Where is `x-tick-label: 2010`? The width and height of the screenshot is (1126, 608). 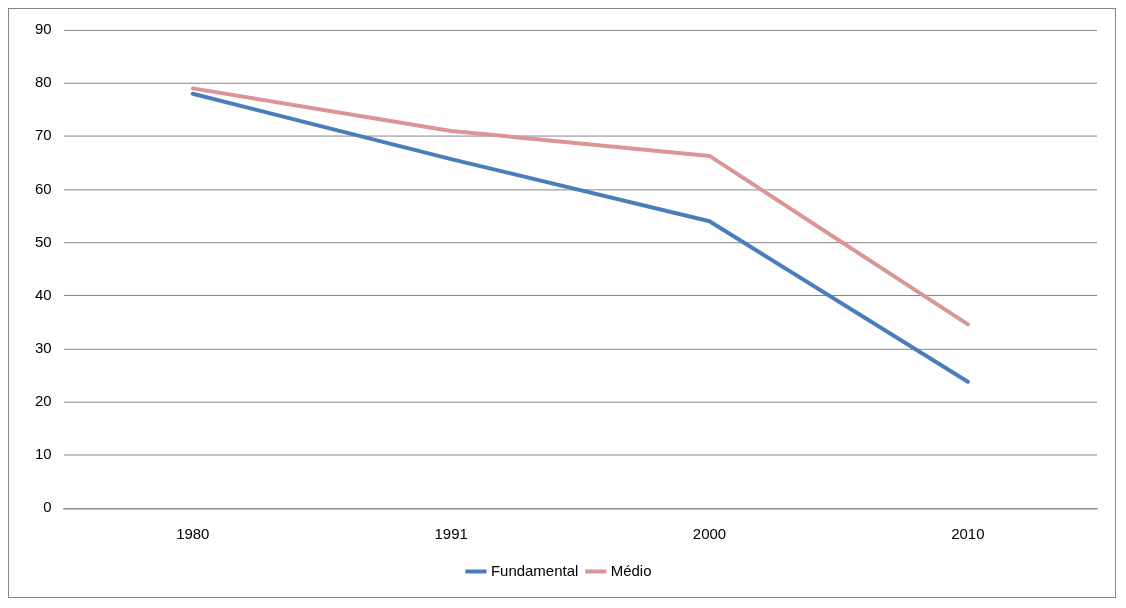 x-tick-label: 2010 is located at coordinates (968, 534).